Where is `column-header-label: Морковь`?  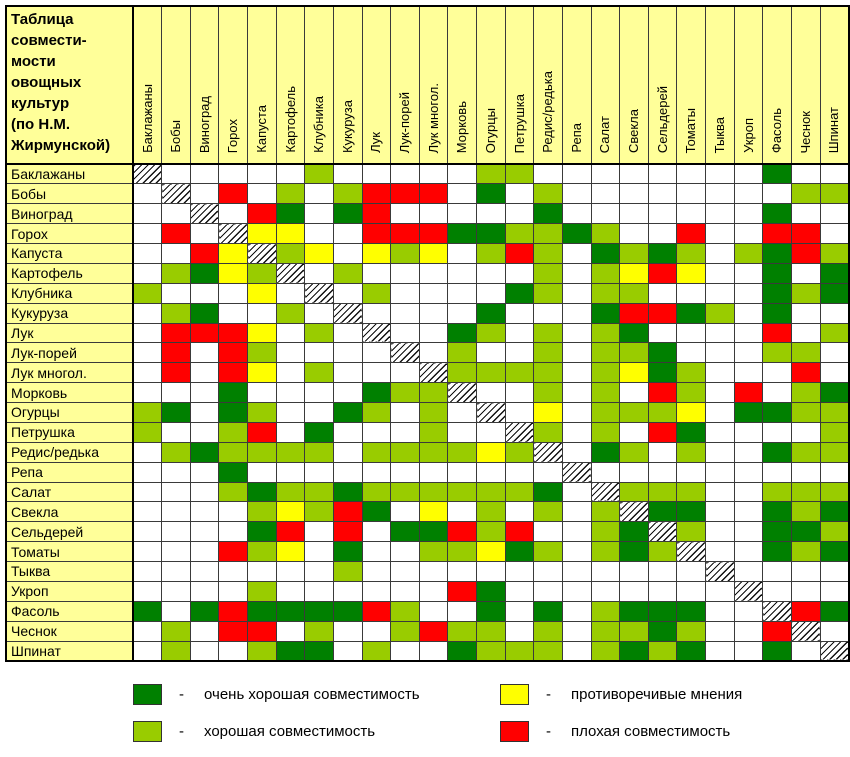
column-header-label: Морковь is located at coordinates (462, 126).